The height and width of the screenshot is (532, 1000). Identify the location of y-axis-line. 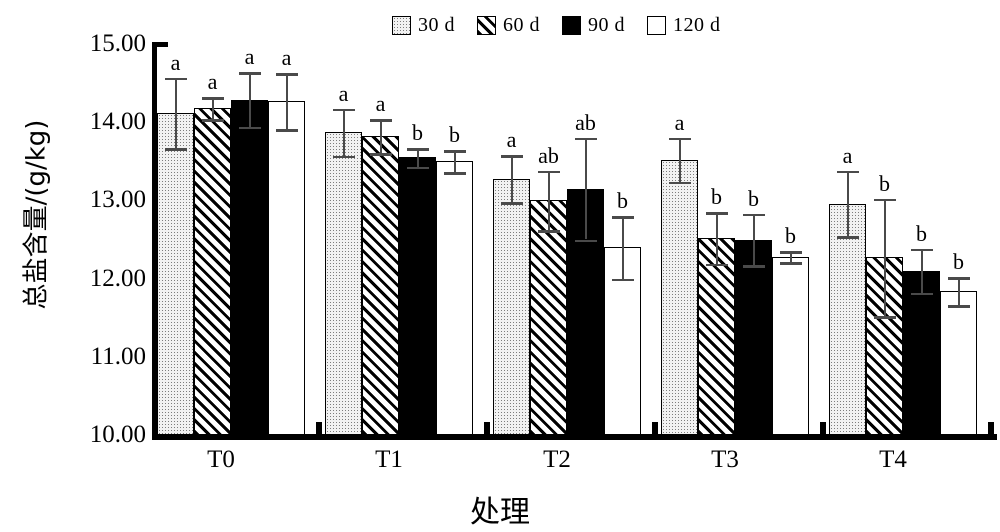
(154, 240).